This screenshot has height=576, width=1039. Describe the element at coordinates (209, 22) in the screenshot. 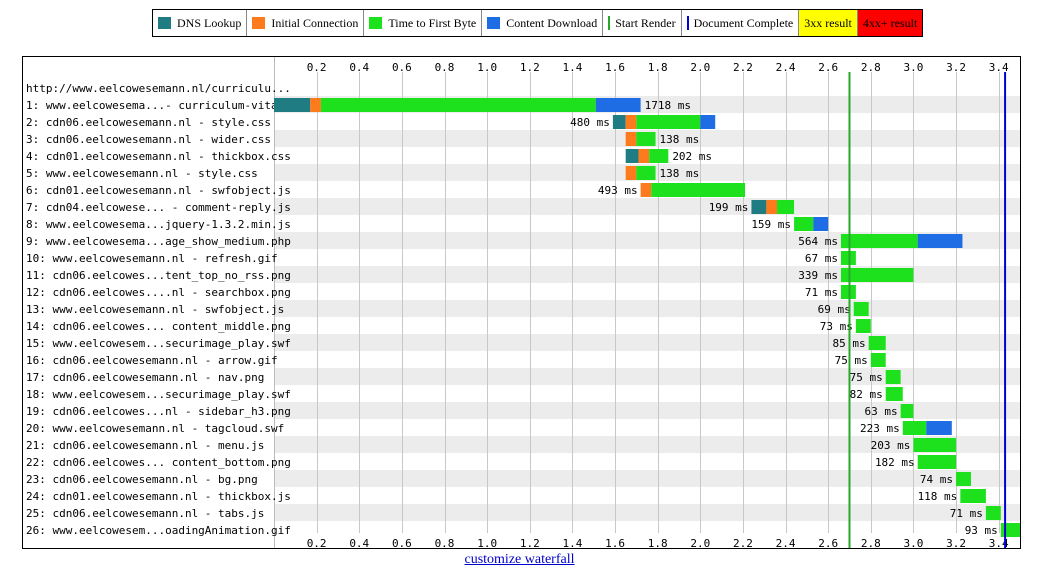

I see `legend-label: DNS Lookup` at that location.